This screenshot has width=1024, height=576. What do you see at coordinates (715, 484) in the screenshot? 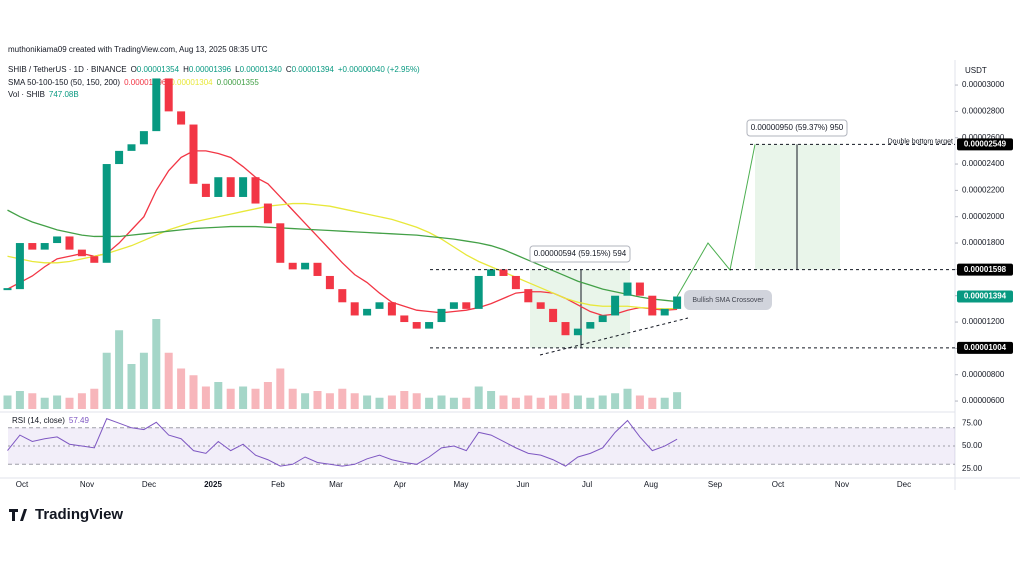
I see `x-tick-label: Sep` at bounding box center [715, 484].